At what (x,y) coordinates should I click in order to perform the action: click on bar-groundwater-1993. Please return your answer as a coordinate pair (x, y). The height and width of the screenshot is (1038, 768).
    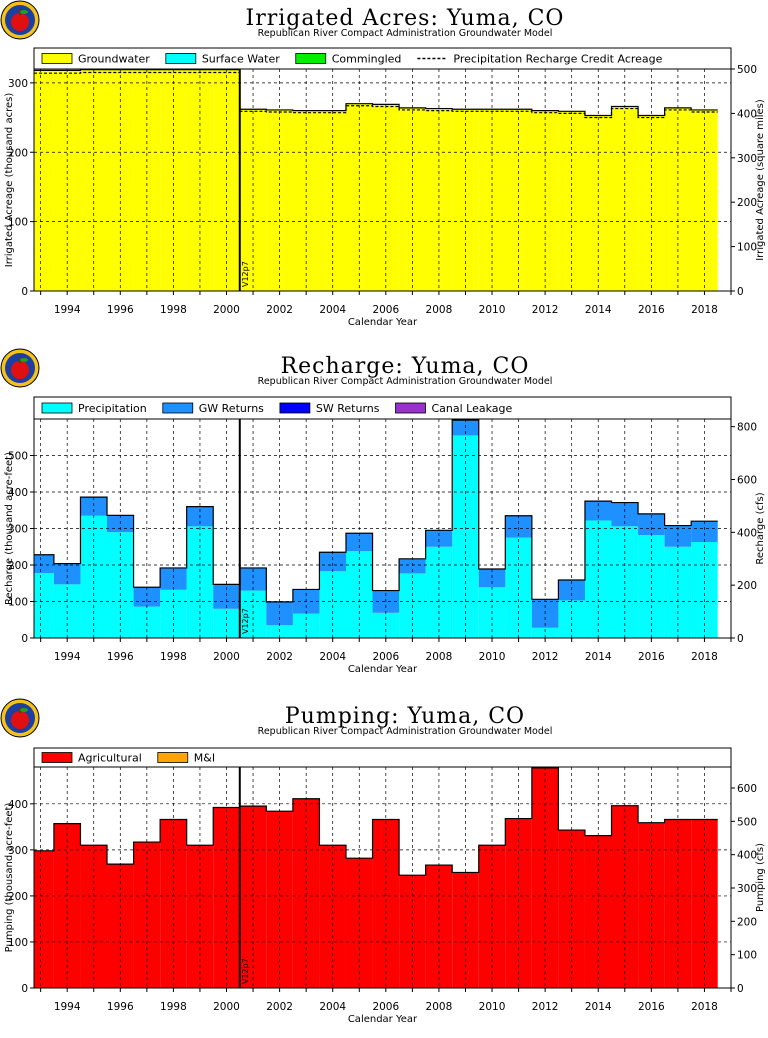
    Looking at the image, I should click on (44, 180).